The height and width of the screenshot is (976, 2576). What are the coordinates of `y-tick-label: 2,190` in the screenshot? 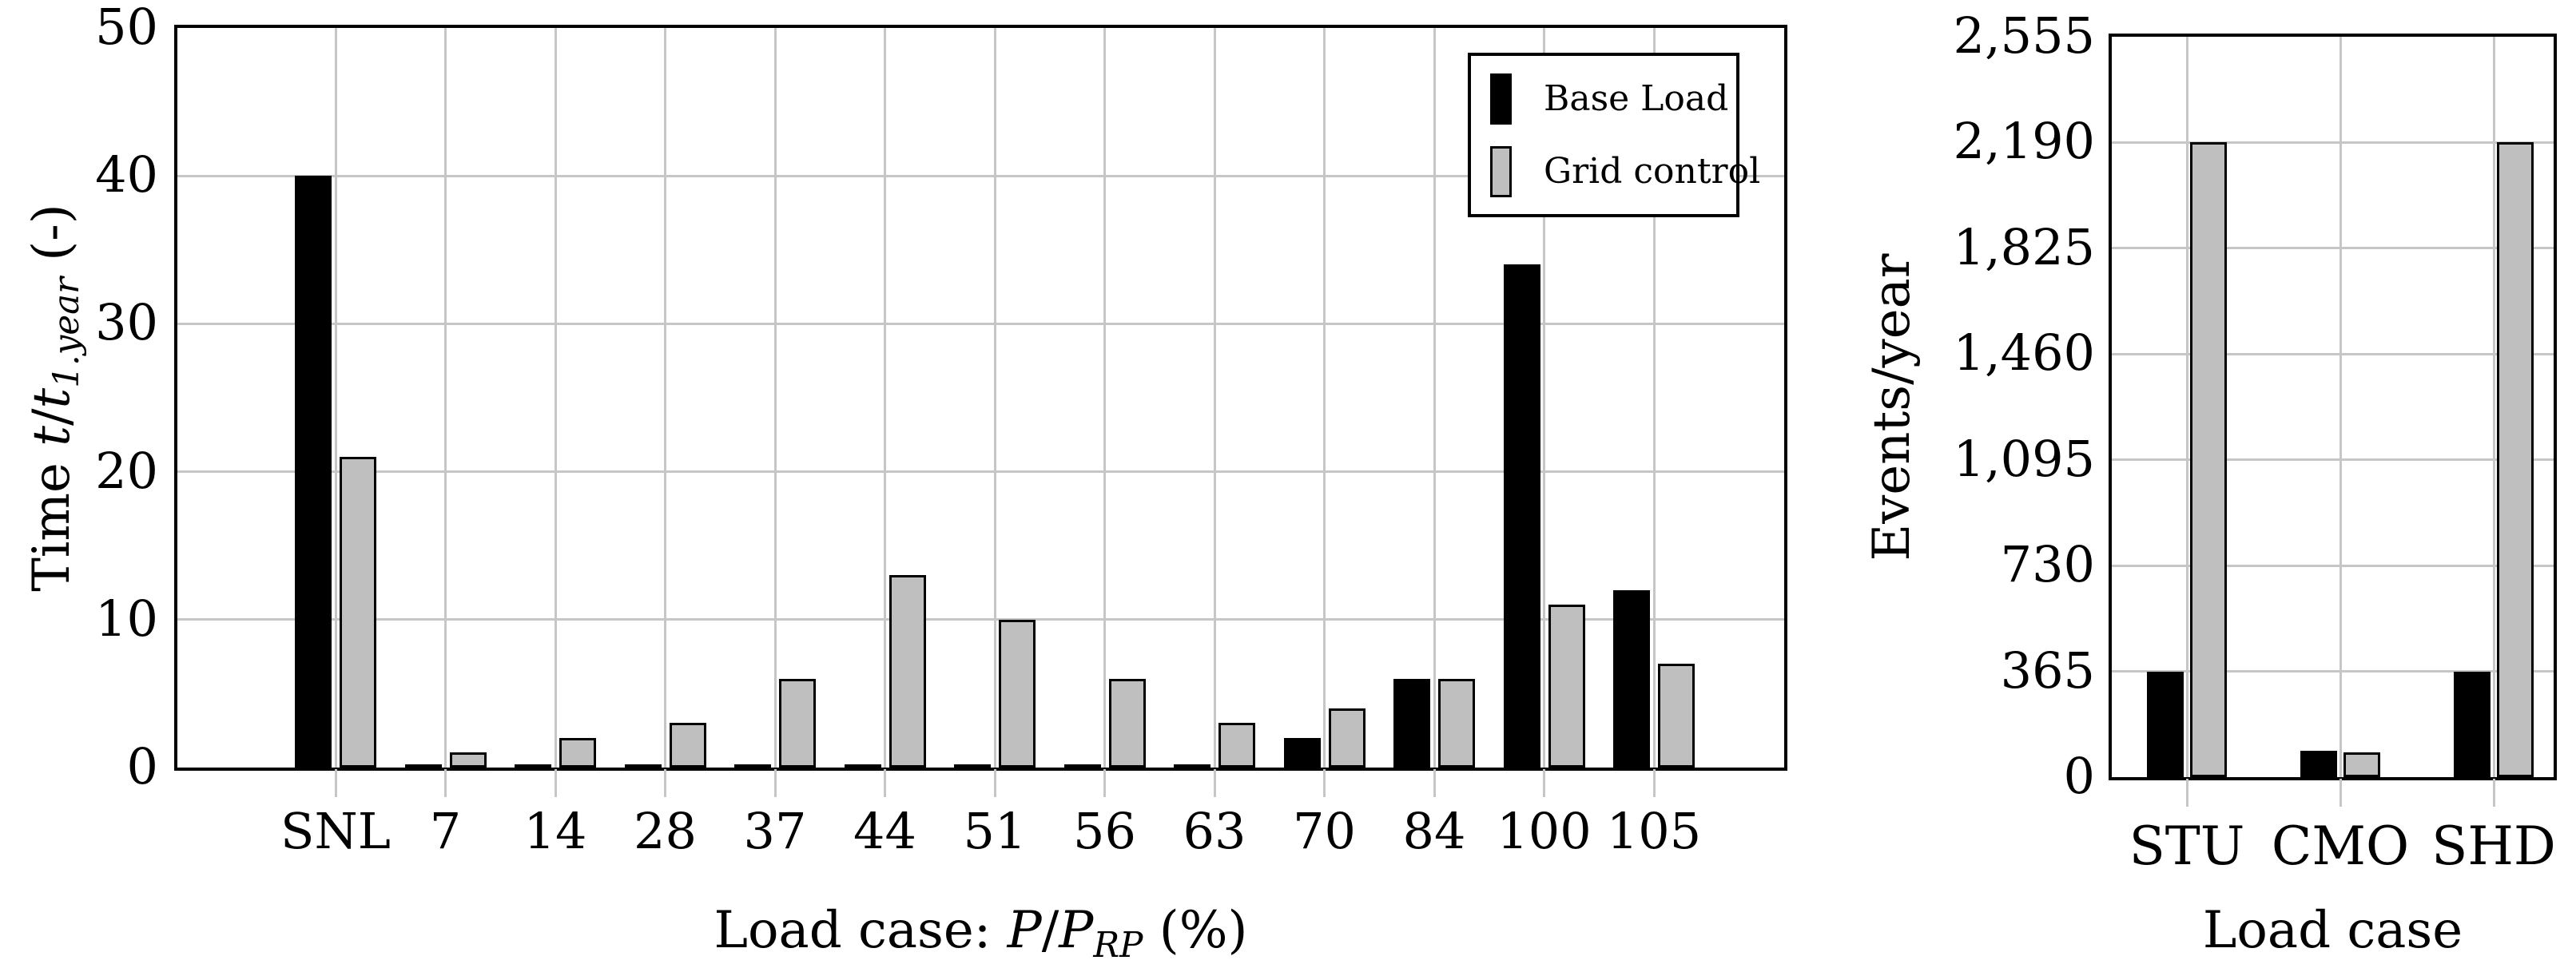 It's located at (2024, 141).